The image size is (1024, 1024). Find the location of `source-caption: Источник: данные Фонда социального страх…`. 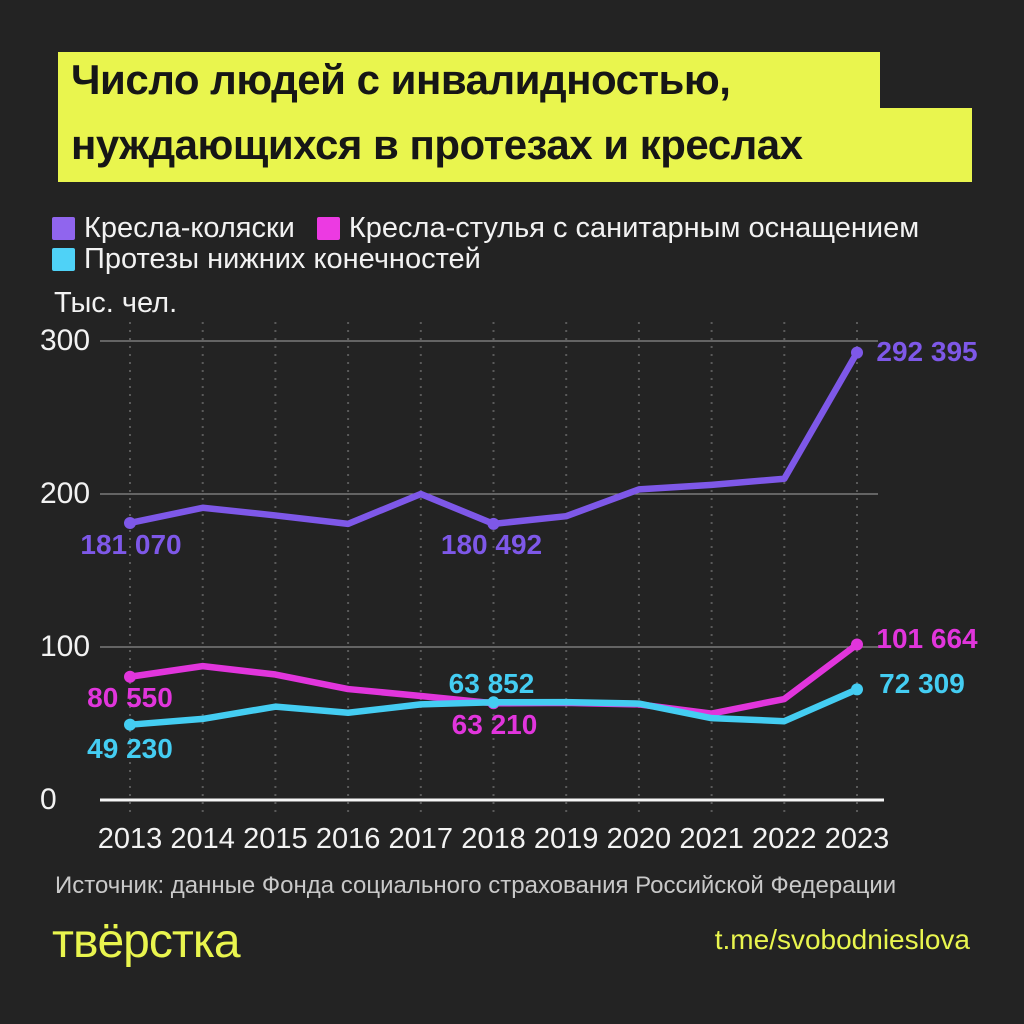

source-caption: Источник: данные Фонда социального страх… is located at coordinates (476, 885).